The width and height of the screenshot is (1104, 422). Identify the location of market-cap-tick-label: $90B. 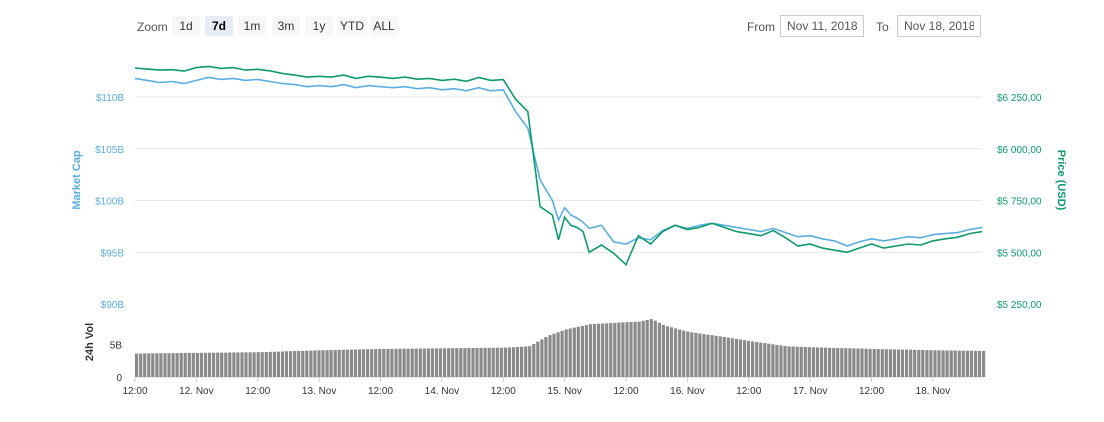
(113, 305).